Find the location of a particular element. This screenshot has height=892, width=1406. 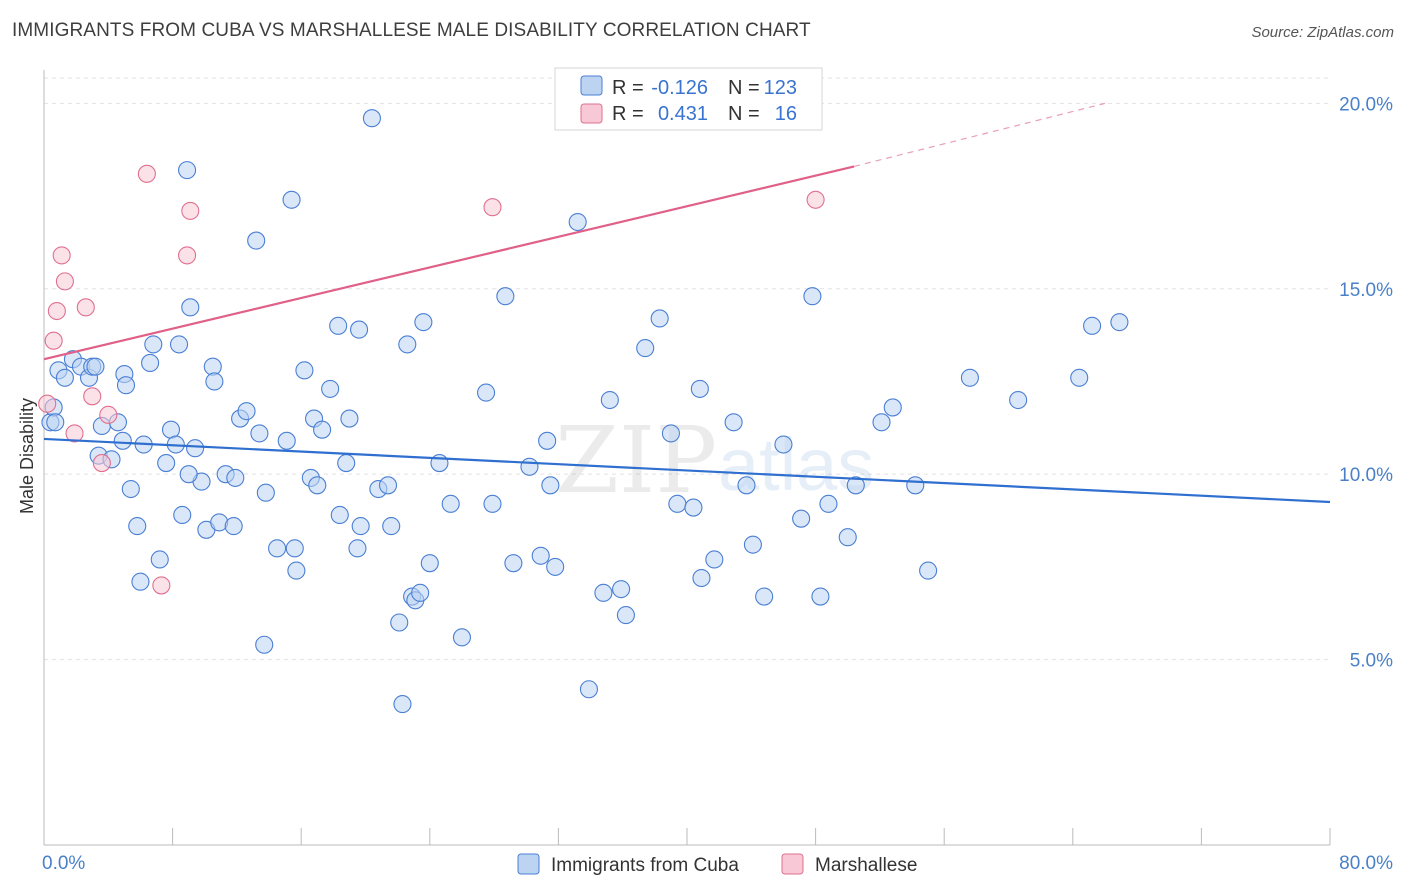

x-tick-label-min: 0.0% is located at coordinates (63, 863).